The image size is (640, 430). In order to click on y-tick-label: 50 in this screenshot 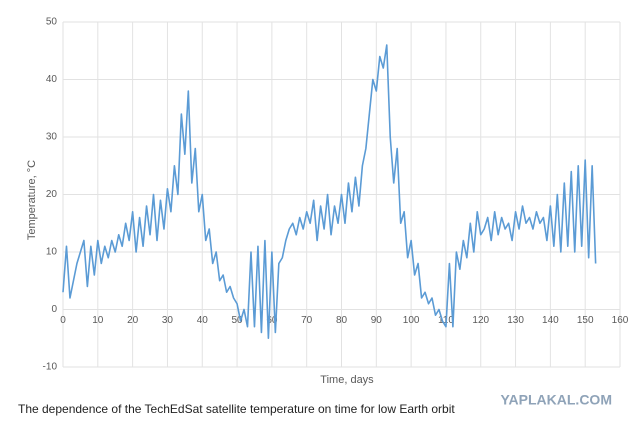, I will do `click(52, 22)`.